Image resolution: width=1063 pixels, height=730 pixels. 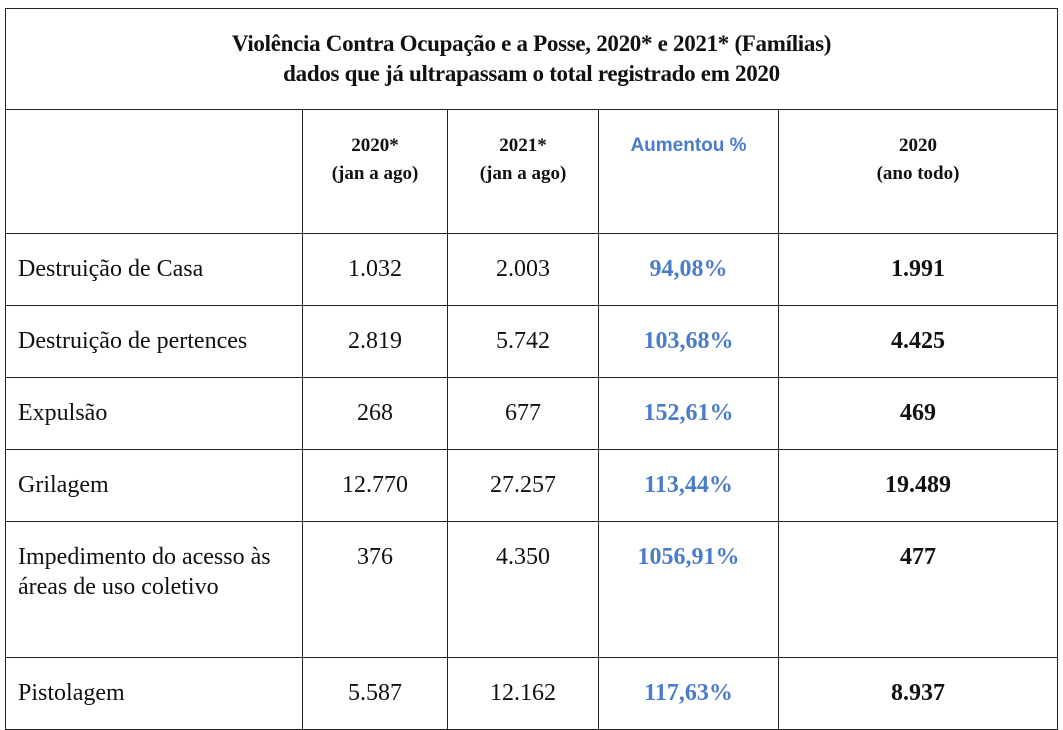 I want to click on column-header-line1: Aumentou %, so click(x=688, y=145).